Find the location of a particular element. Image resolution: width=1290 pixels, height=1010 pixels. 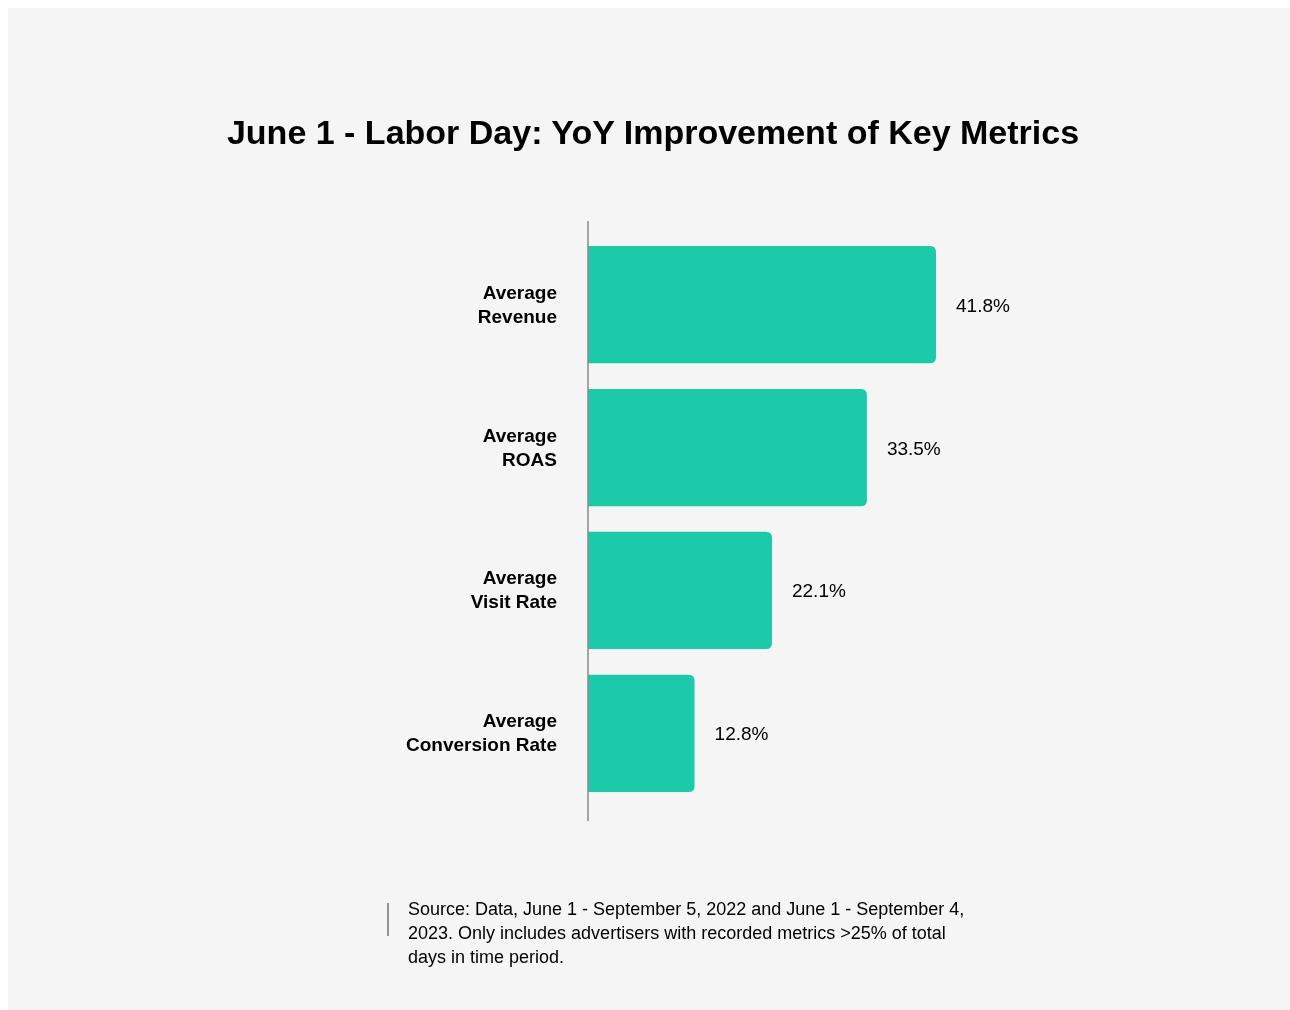

data-label: 22.1% is located at coordinates (818, 591).